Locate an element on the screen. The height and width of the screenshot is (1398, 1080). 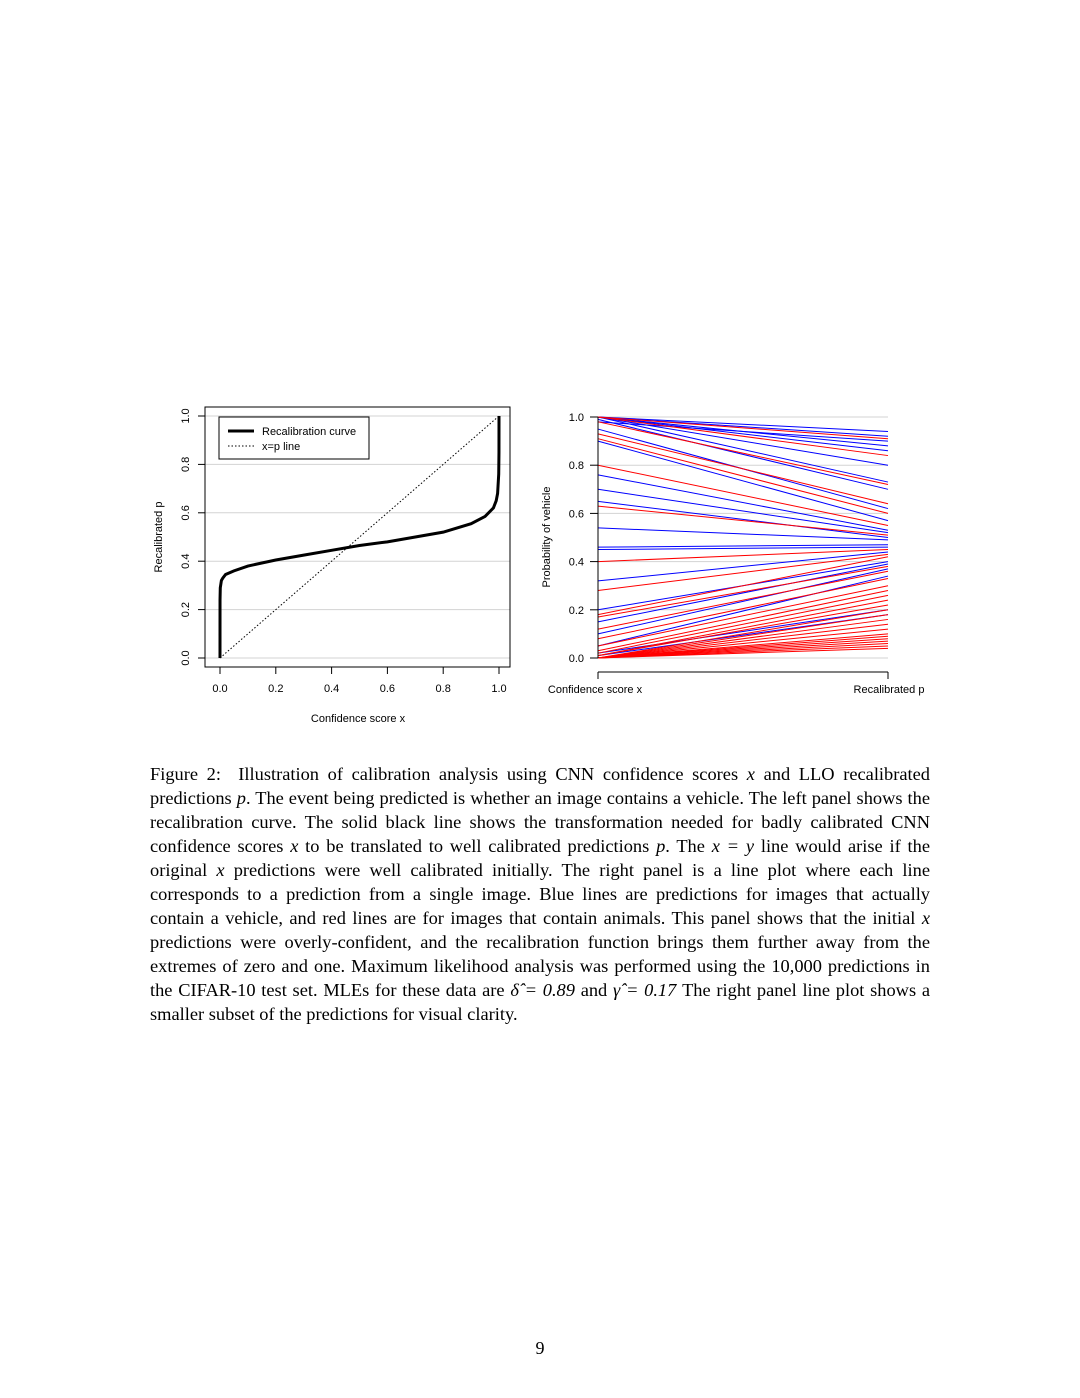
left-x-tick-label: 0.2 is located at coordinates (275, 689).